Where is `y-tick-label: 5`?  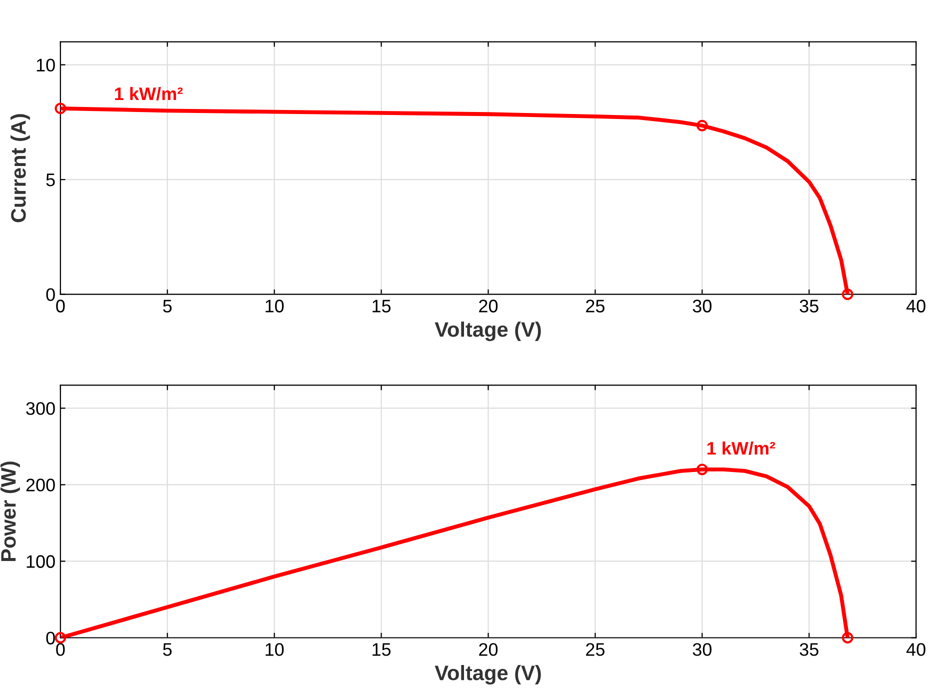 y-tick-label: 5 is located at coordinates (50, 180).